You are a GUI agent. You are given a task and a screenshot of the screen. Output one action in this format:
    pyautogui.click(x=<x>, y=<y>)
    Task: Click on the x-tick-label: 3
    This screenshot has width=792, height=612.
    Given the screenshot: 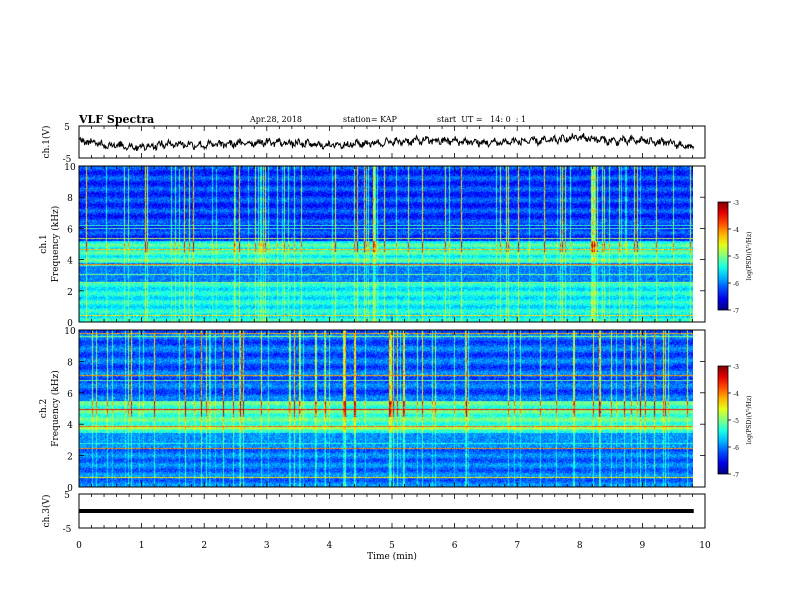 What is the action you would take?
    pyautogui.click(x=267, y=546)
    